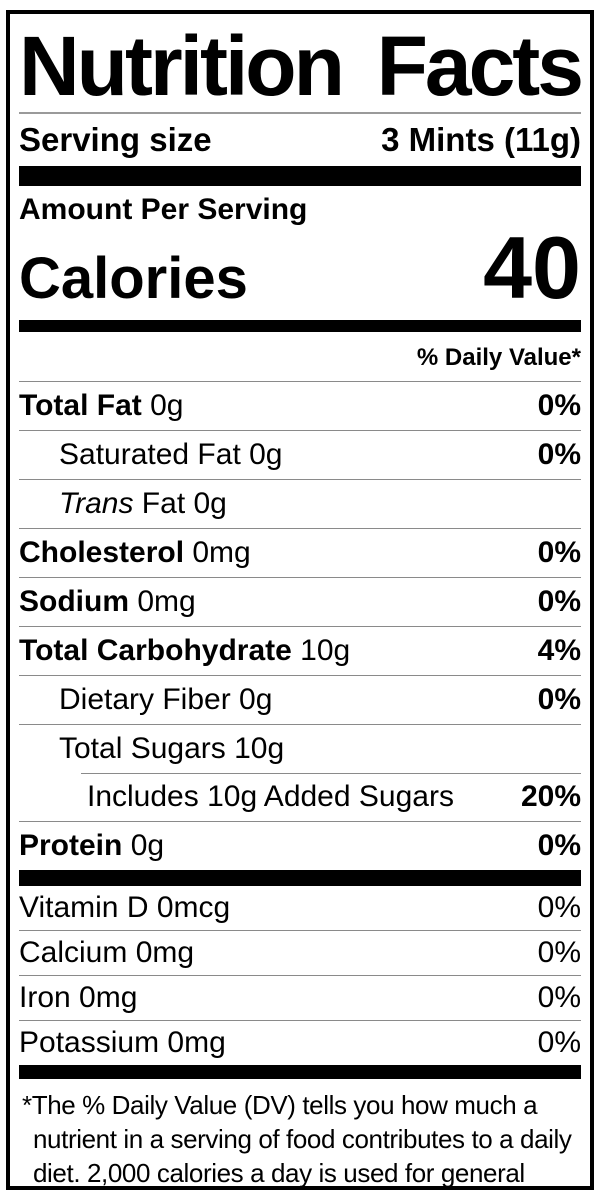  What do you see at coordinates (78, 997) in the screenshot?
I see `vitamin-name: Iron 0mg` at bounding box center [78, 997].